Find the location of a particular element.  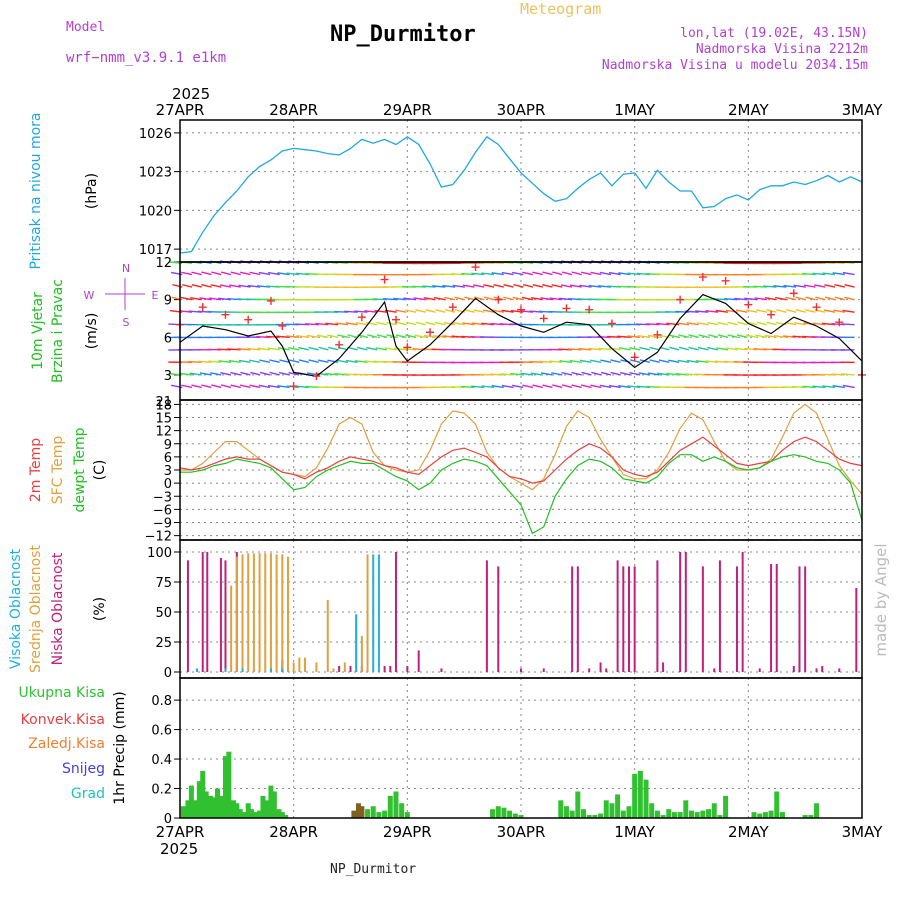

lonlat-text: lon,lat (19.02E, 43.15N) is located at coordinates (774, 33).